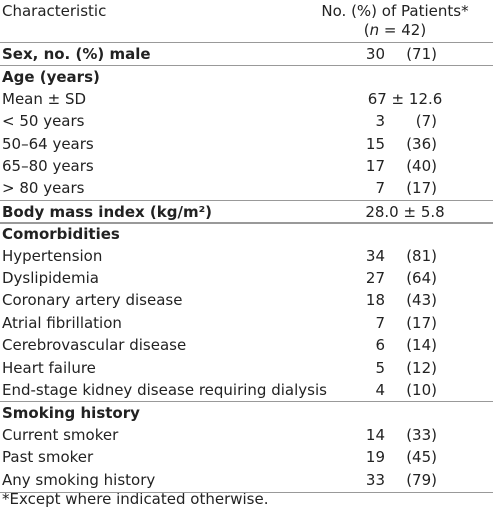 The width and height of the screenshot is (493, 515). What do you see at coordinates (51, 77) in the screenshot?
I see `row-label: Age (years)` at bounding box center [51, 77].